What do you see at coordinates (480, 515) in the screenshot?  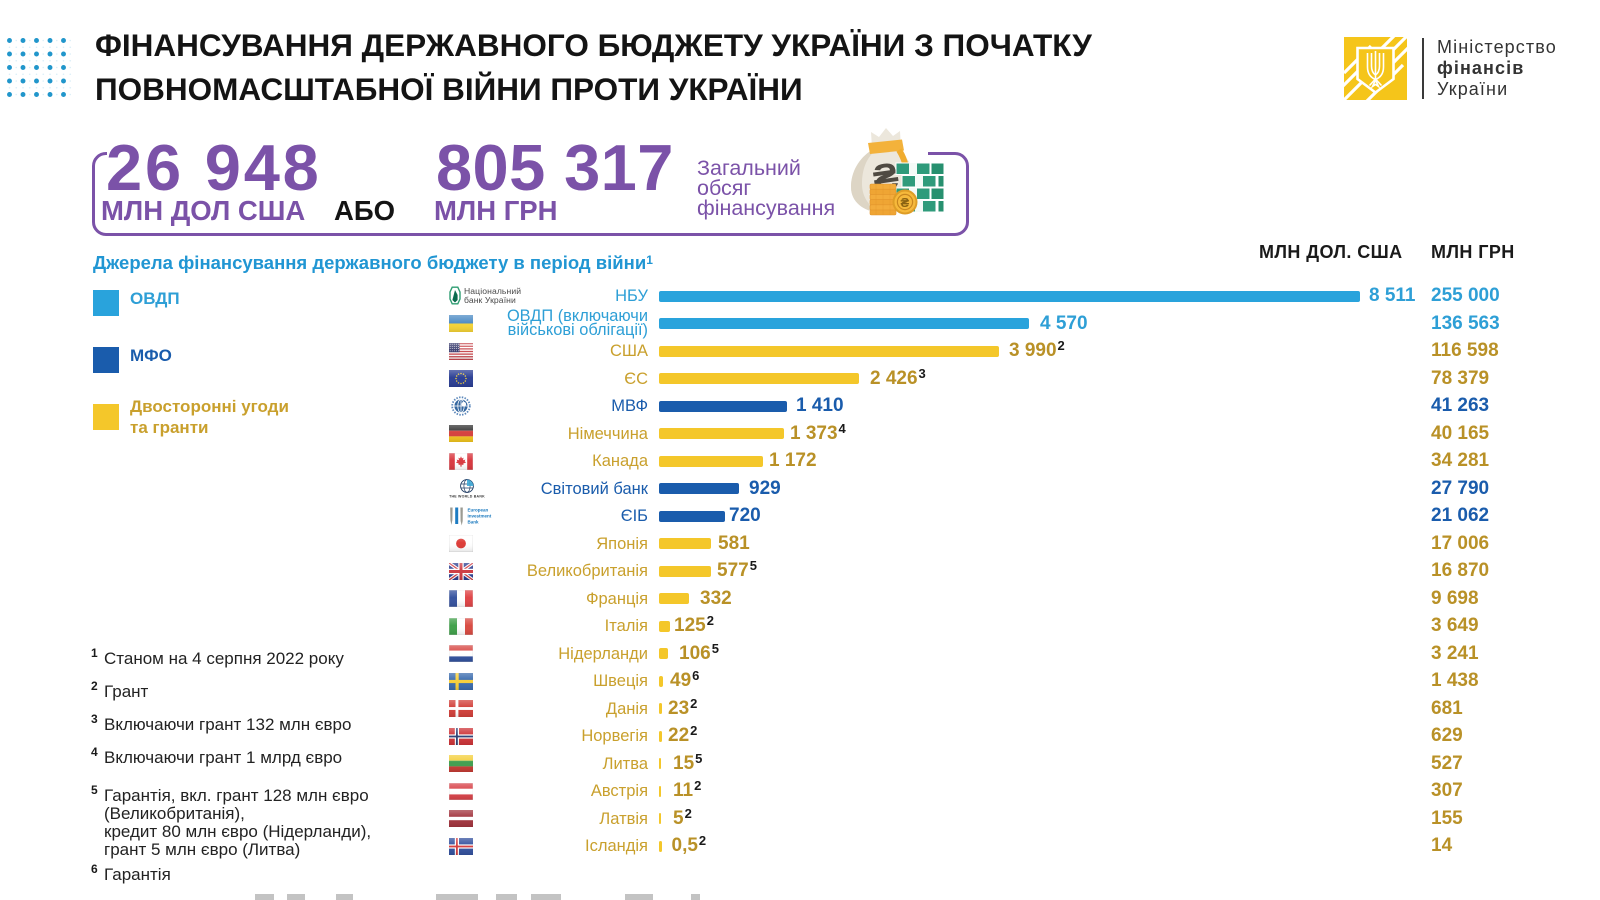 I see `svg-text: Investment` at bounding box center [480, 515].